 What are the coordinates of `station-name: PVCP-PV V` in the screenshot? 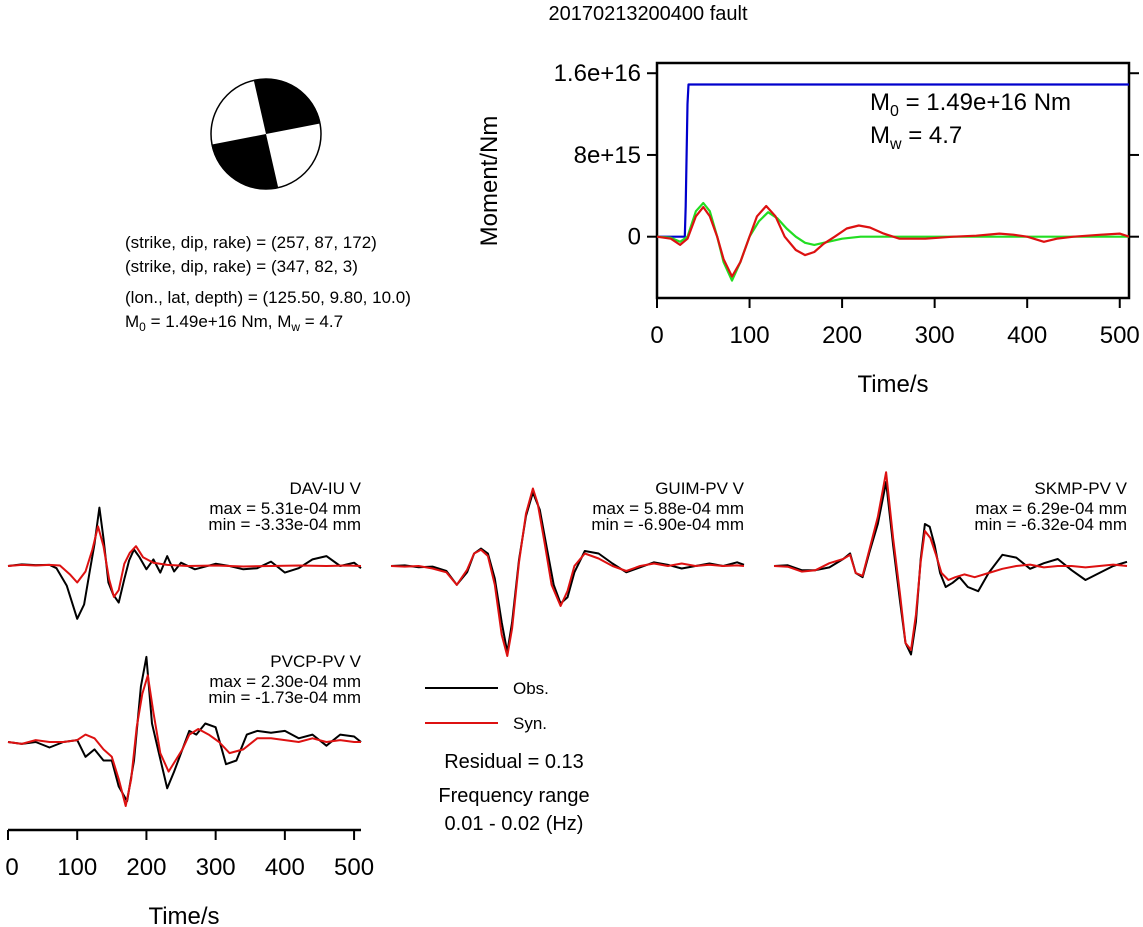 It's located at (315, 661).